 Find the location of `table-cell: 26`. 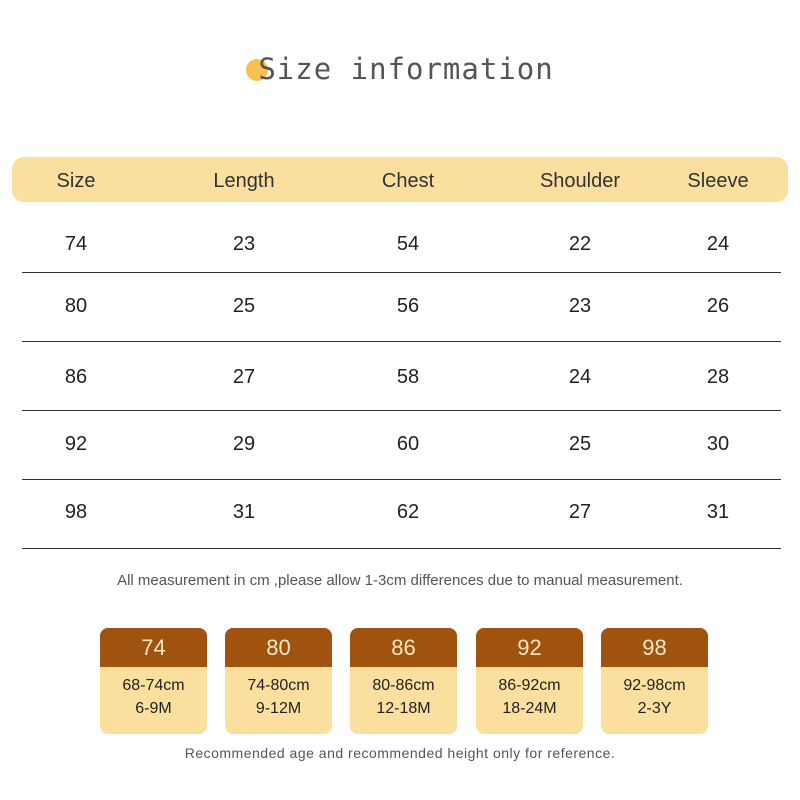

table-cell: 26 is located at coordinates (718, 306).